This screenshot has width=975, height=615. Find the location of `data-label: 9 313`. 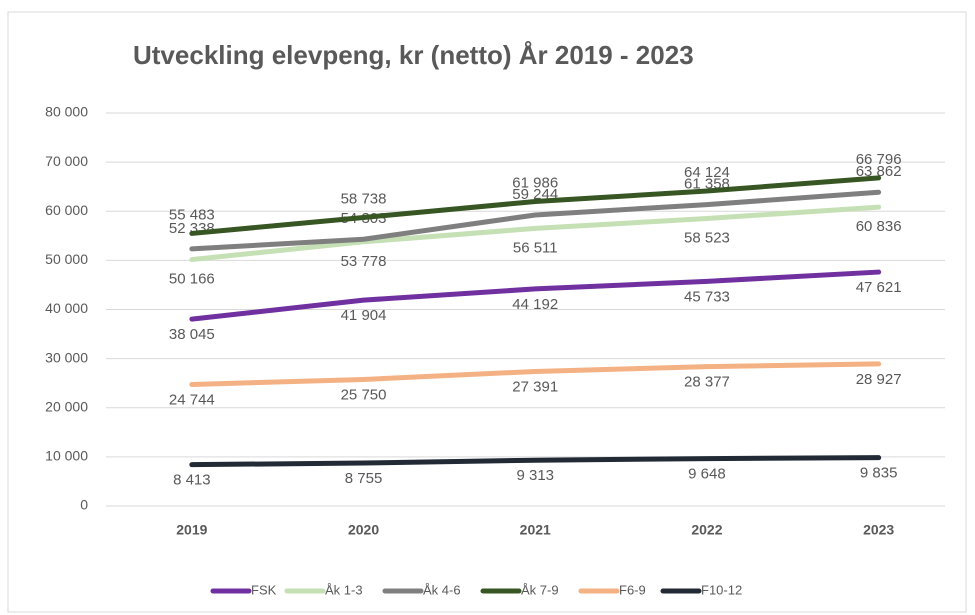

data-label: 9 313 is located at coordinates (535, 475).